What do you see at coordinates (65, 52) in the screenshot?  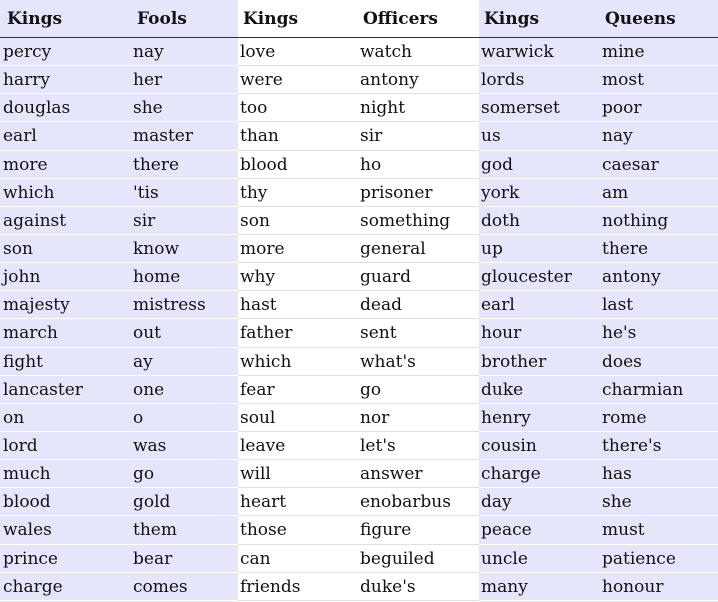 I see `table-cell: percy` at bounding box center [65, 52].